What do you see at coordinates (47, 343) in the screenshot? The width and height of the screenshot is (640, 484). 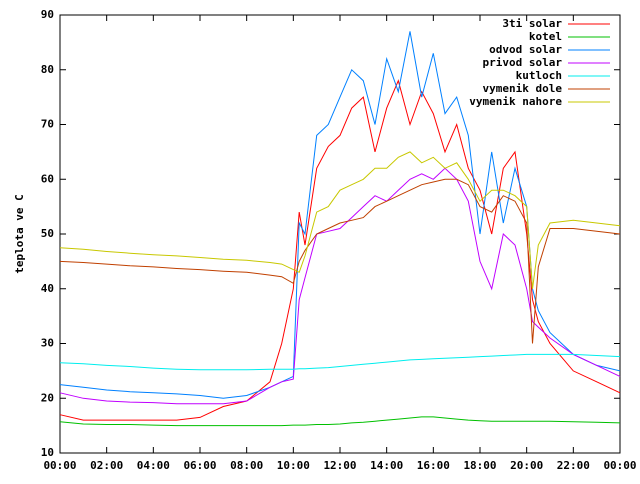 I see `y-tick-label: 30` at bounding box center [47, 343].